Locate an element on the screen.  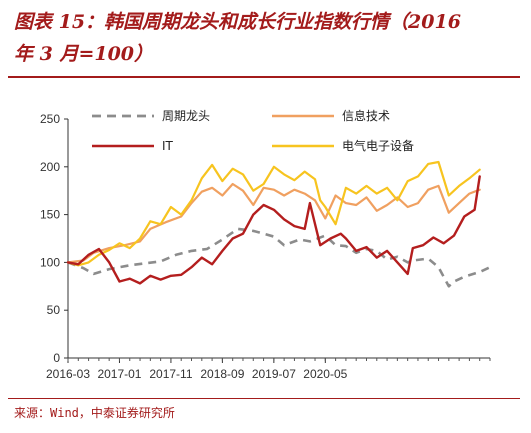
x-tick-label: 2017-01 is located at coordinates (119, 374).